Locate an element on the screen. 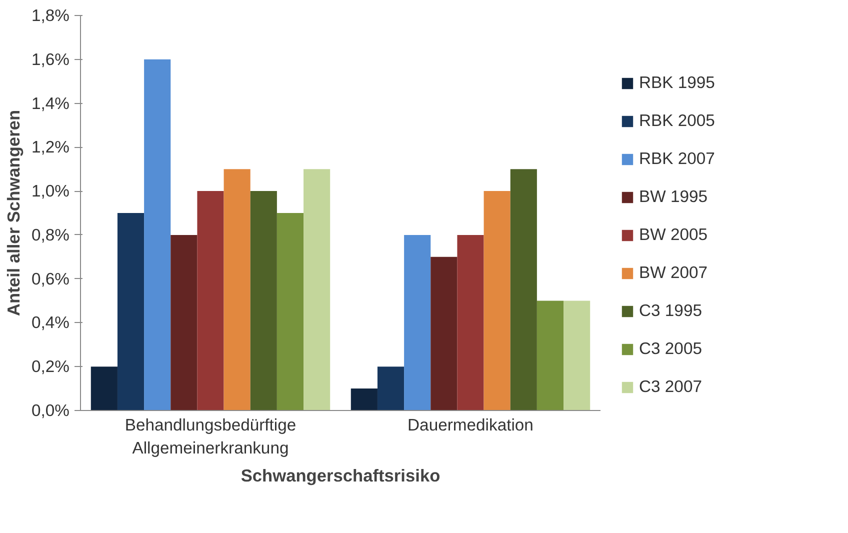 The image size is (848, 533). y-tick-label: 1,8% is located at coordinates (51, 15).